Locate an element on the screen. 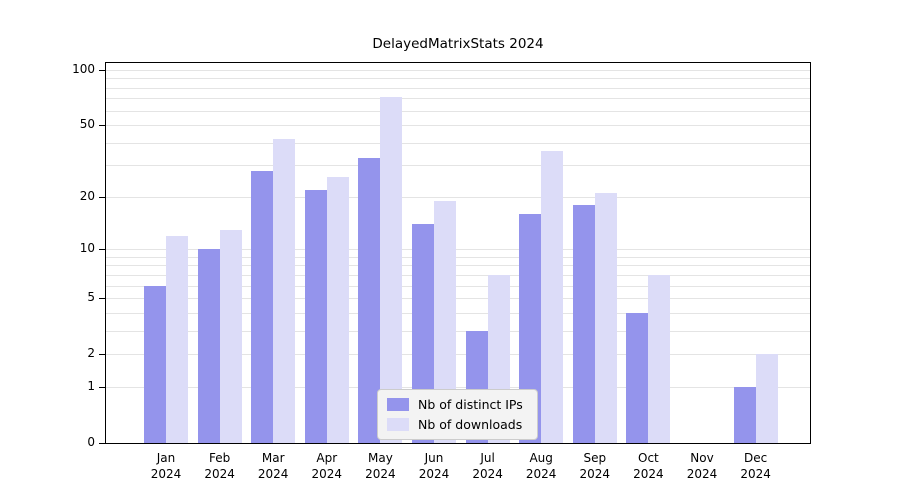 The width and height of the screenshot is (900, 500). bar-distinct-ips-jun is located at coordinates (423, 333).